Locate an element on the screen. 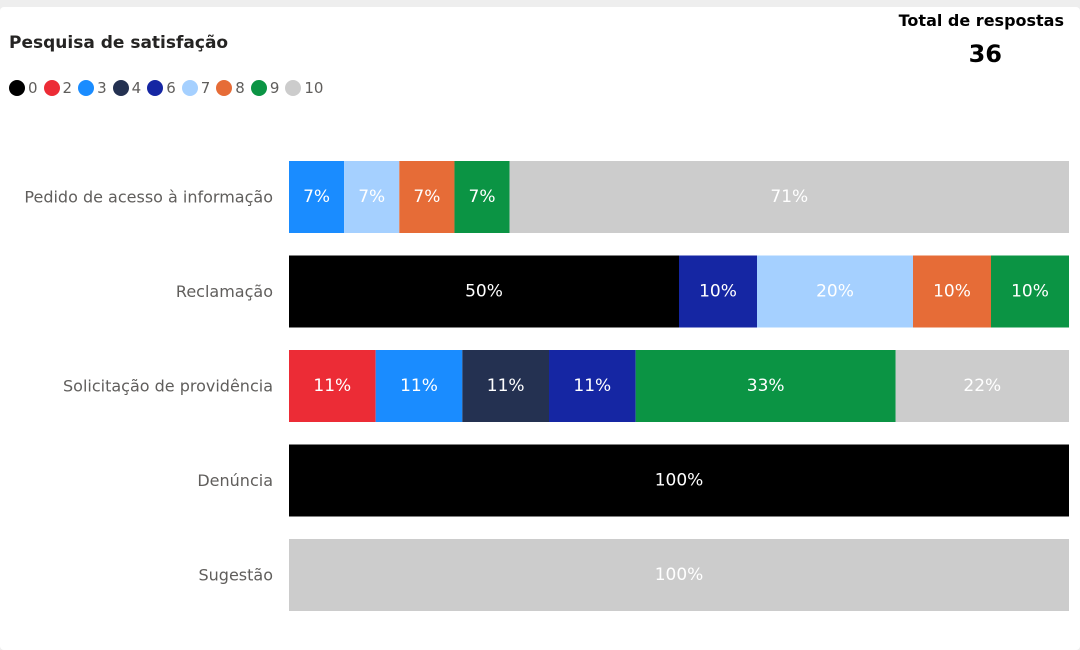  legend-item-8: 8 is located at coordinates (230, 88).